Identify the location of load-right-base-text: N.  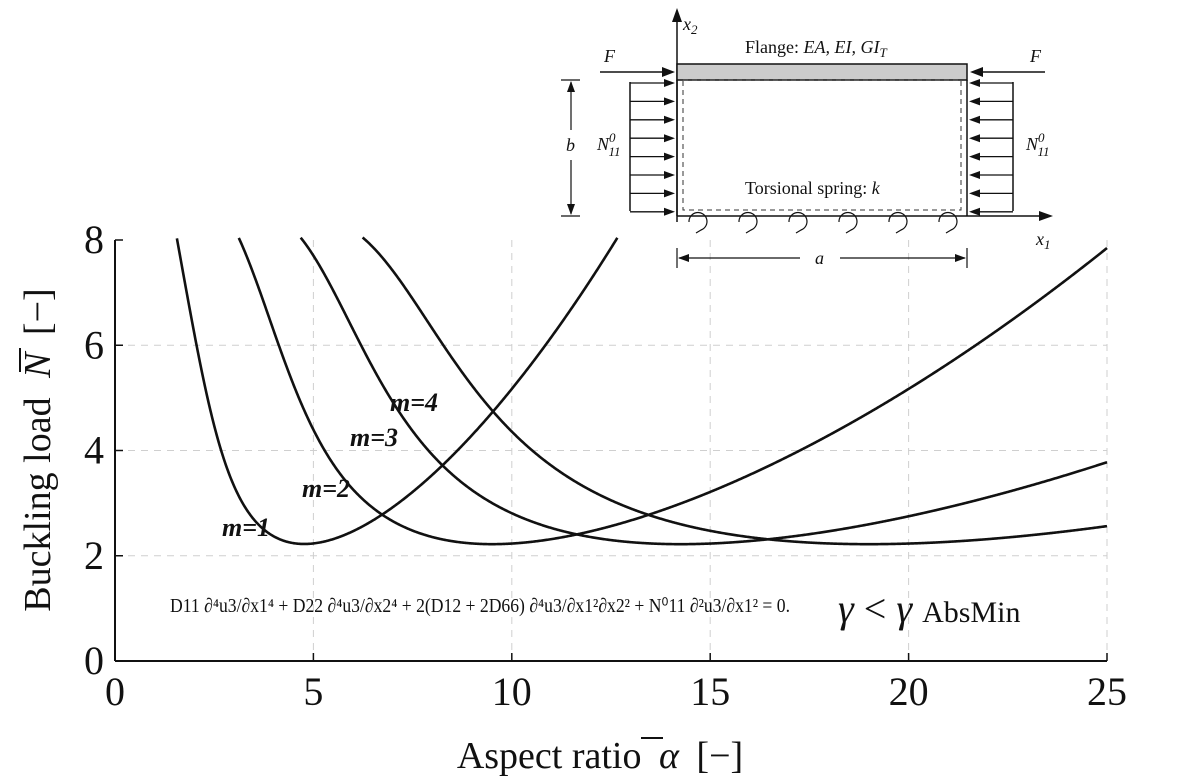
(1032, 144).